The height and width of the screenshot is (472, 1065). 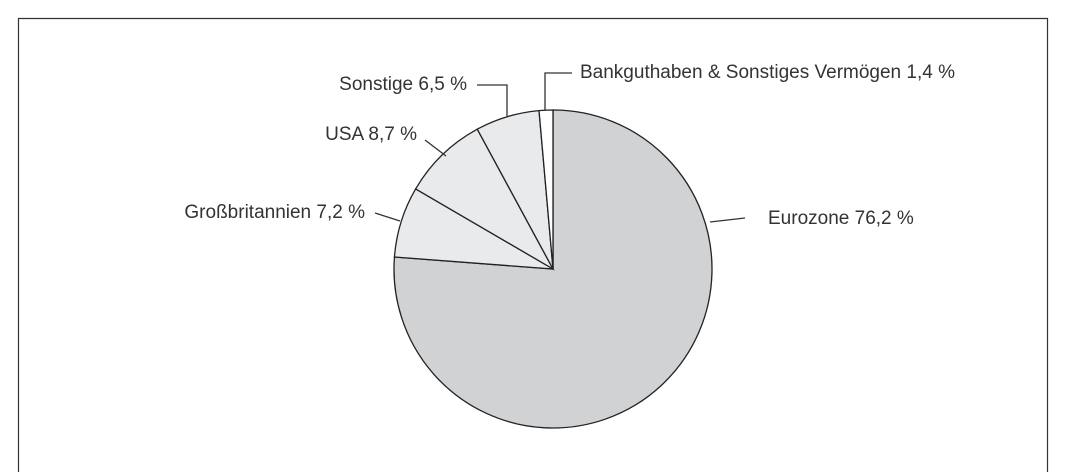 I want to click on category-label: Sonstige, so click(x=376, y=84).